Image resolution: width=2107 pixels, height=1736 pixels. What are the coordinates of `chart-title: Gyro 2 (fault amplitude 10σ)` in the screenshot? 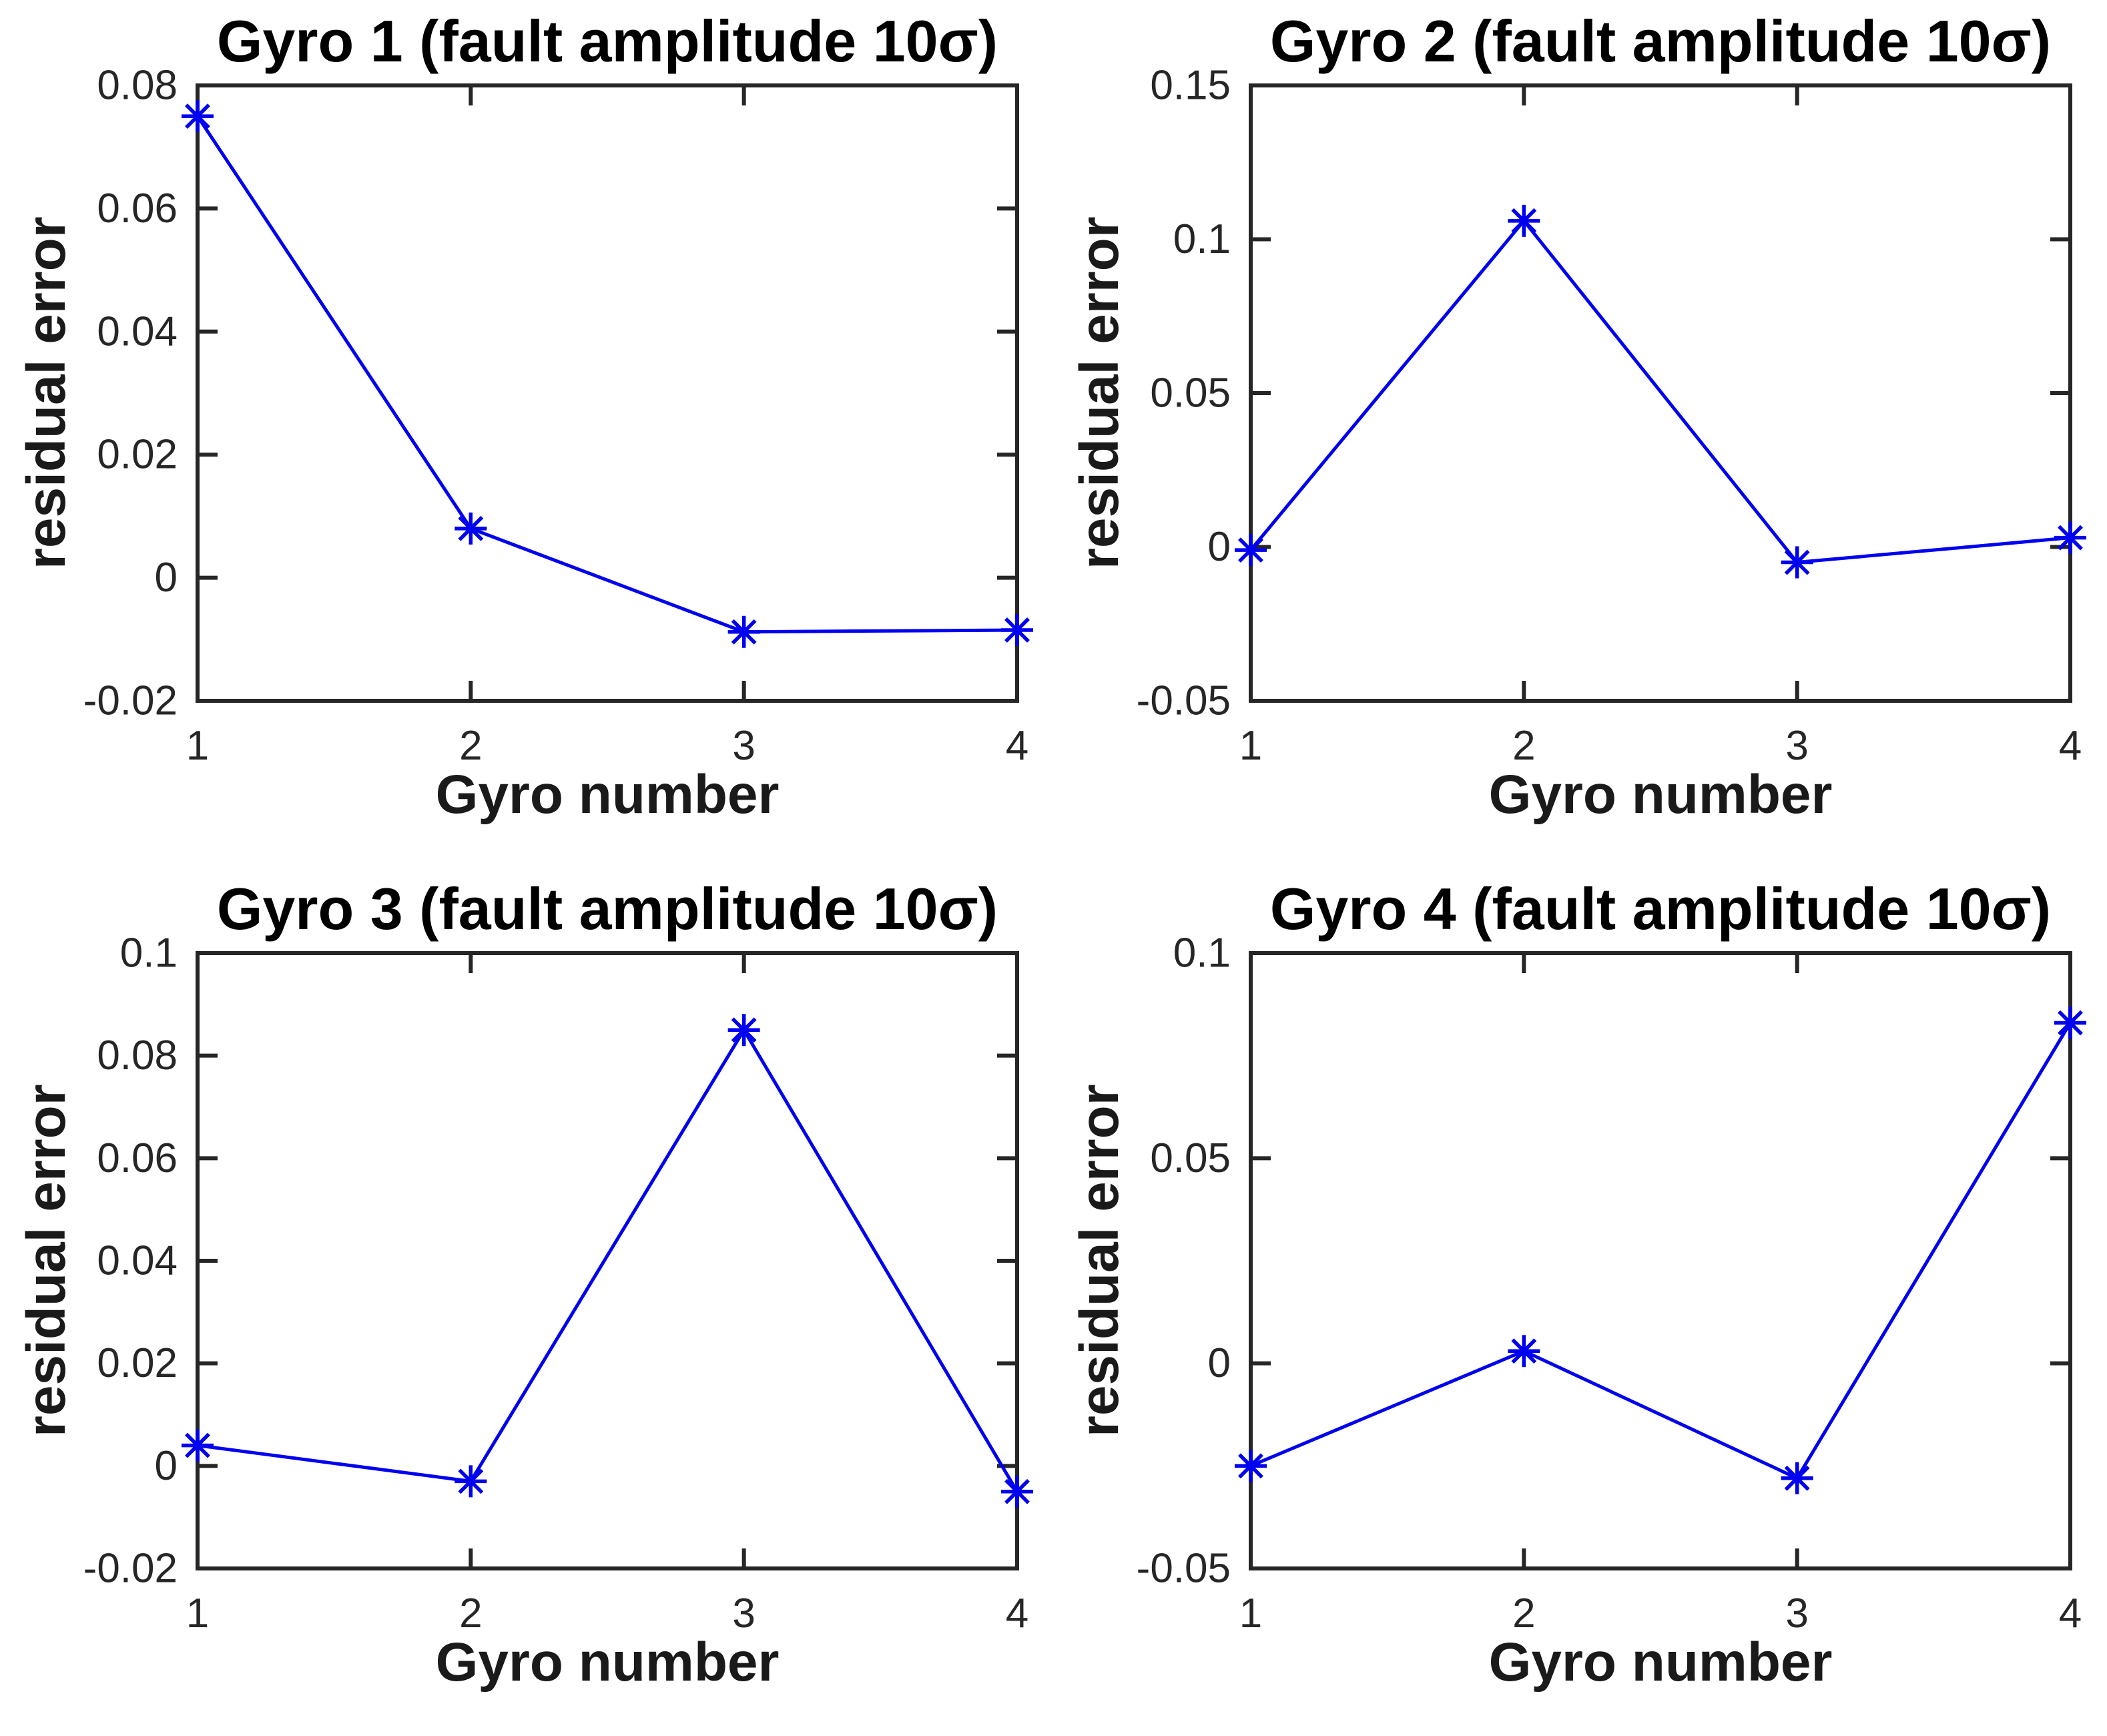 It's located at (1660, 41).